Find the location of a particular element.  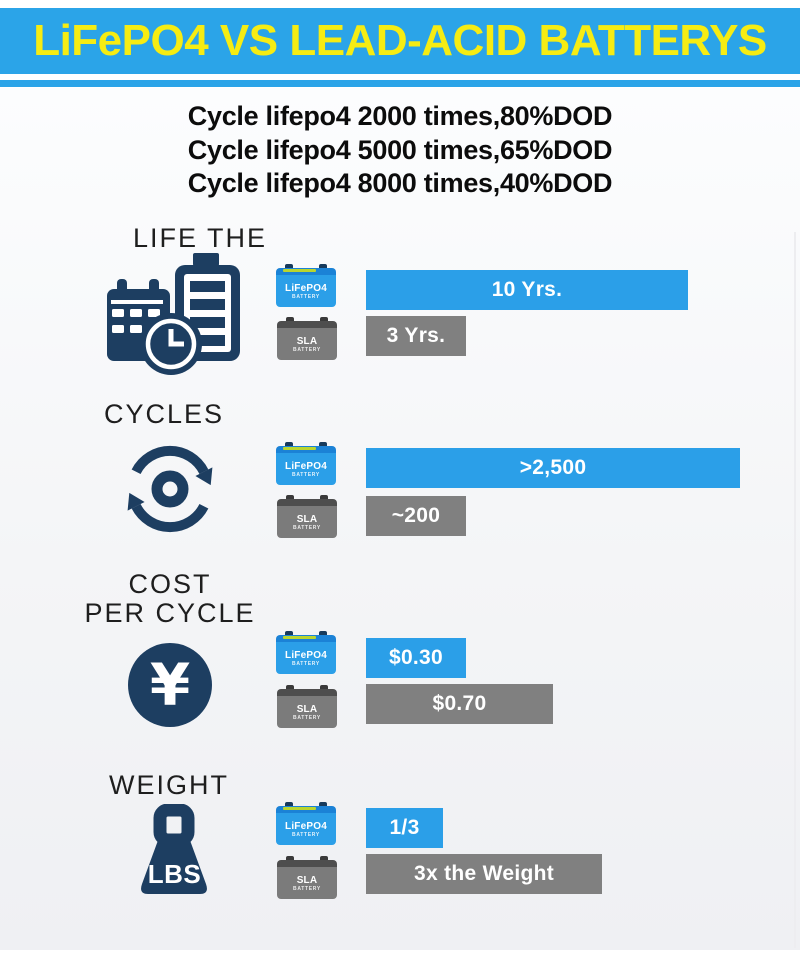

bar-weight-lifepo4: 1/3 is located at coordinates (404, 828).